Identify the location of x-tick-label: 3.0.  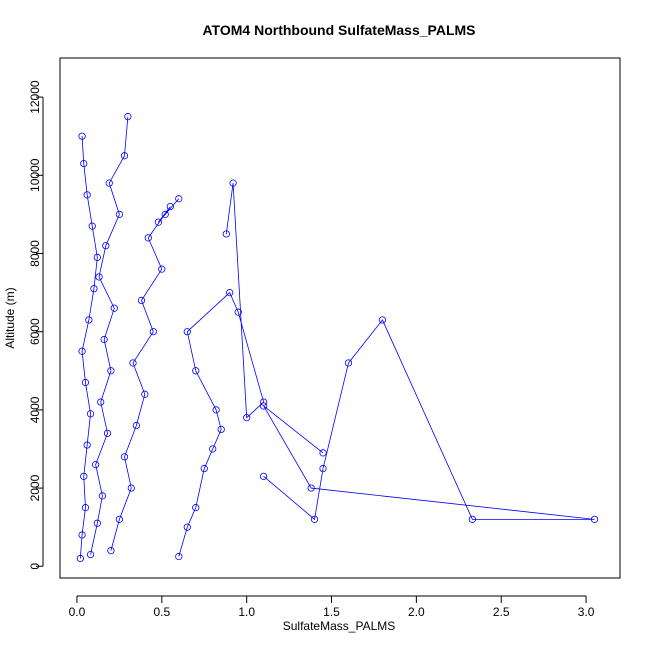
(586, 612).